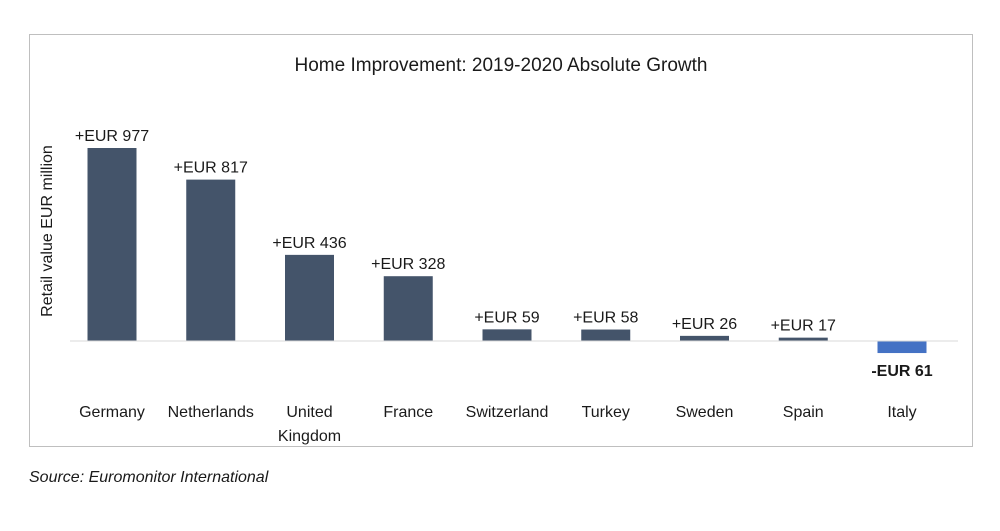 Image resolution: width=1000 pixels, height=531 pixels. I want to click on category-label-line: Switzerland, so click(507, 412).